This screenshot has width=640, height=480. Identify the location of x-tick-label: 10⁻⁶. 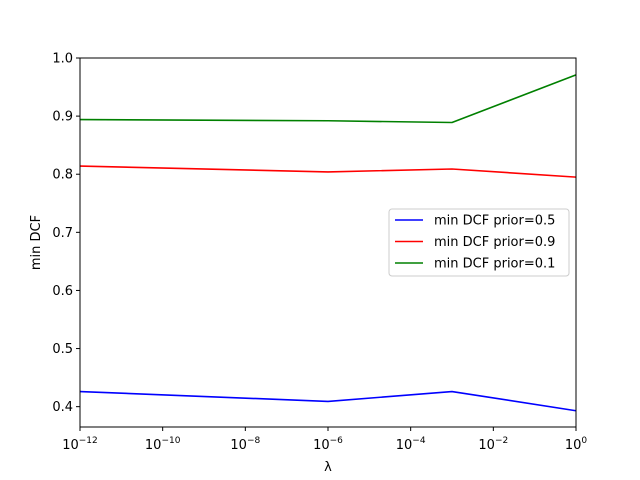
(328, 444).